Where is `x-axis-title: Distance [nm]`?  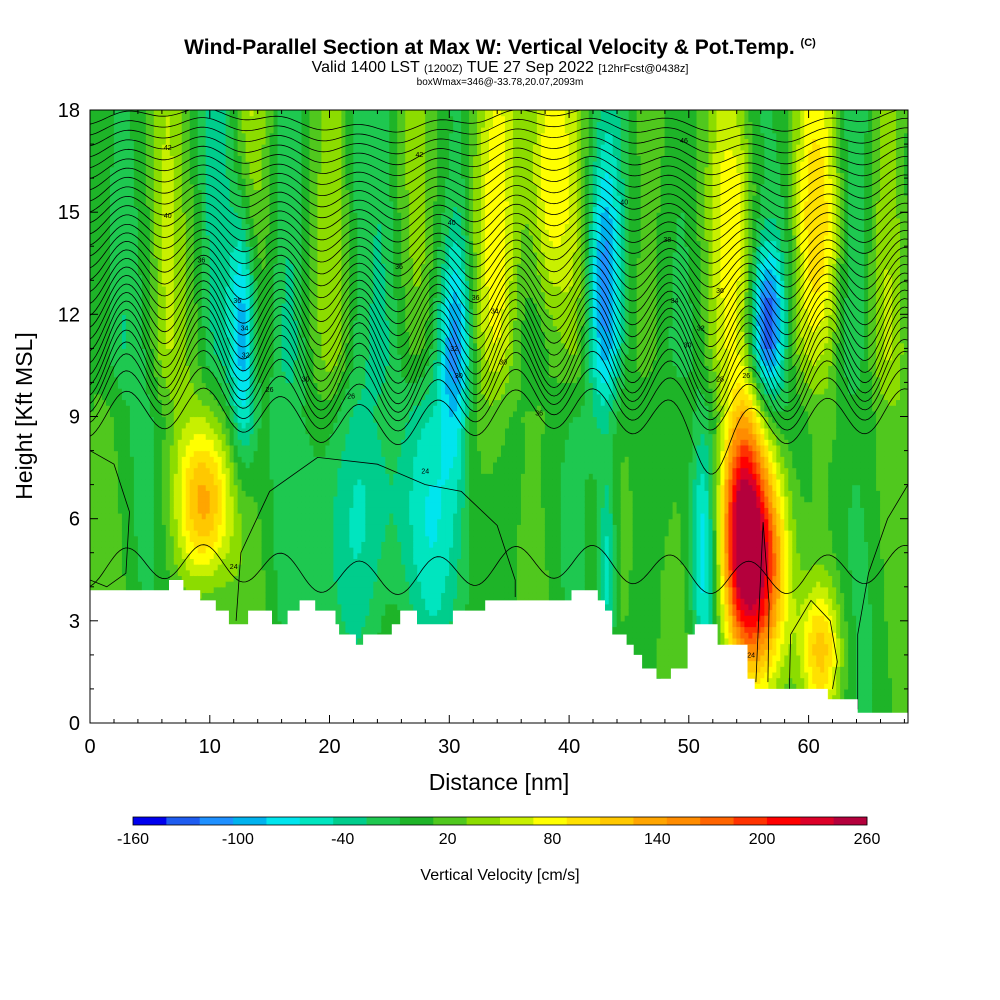 x-axis-title: Distance [nm] is located at coordinates (499, 782).